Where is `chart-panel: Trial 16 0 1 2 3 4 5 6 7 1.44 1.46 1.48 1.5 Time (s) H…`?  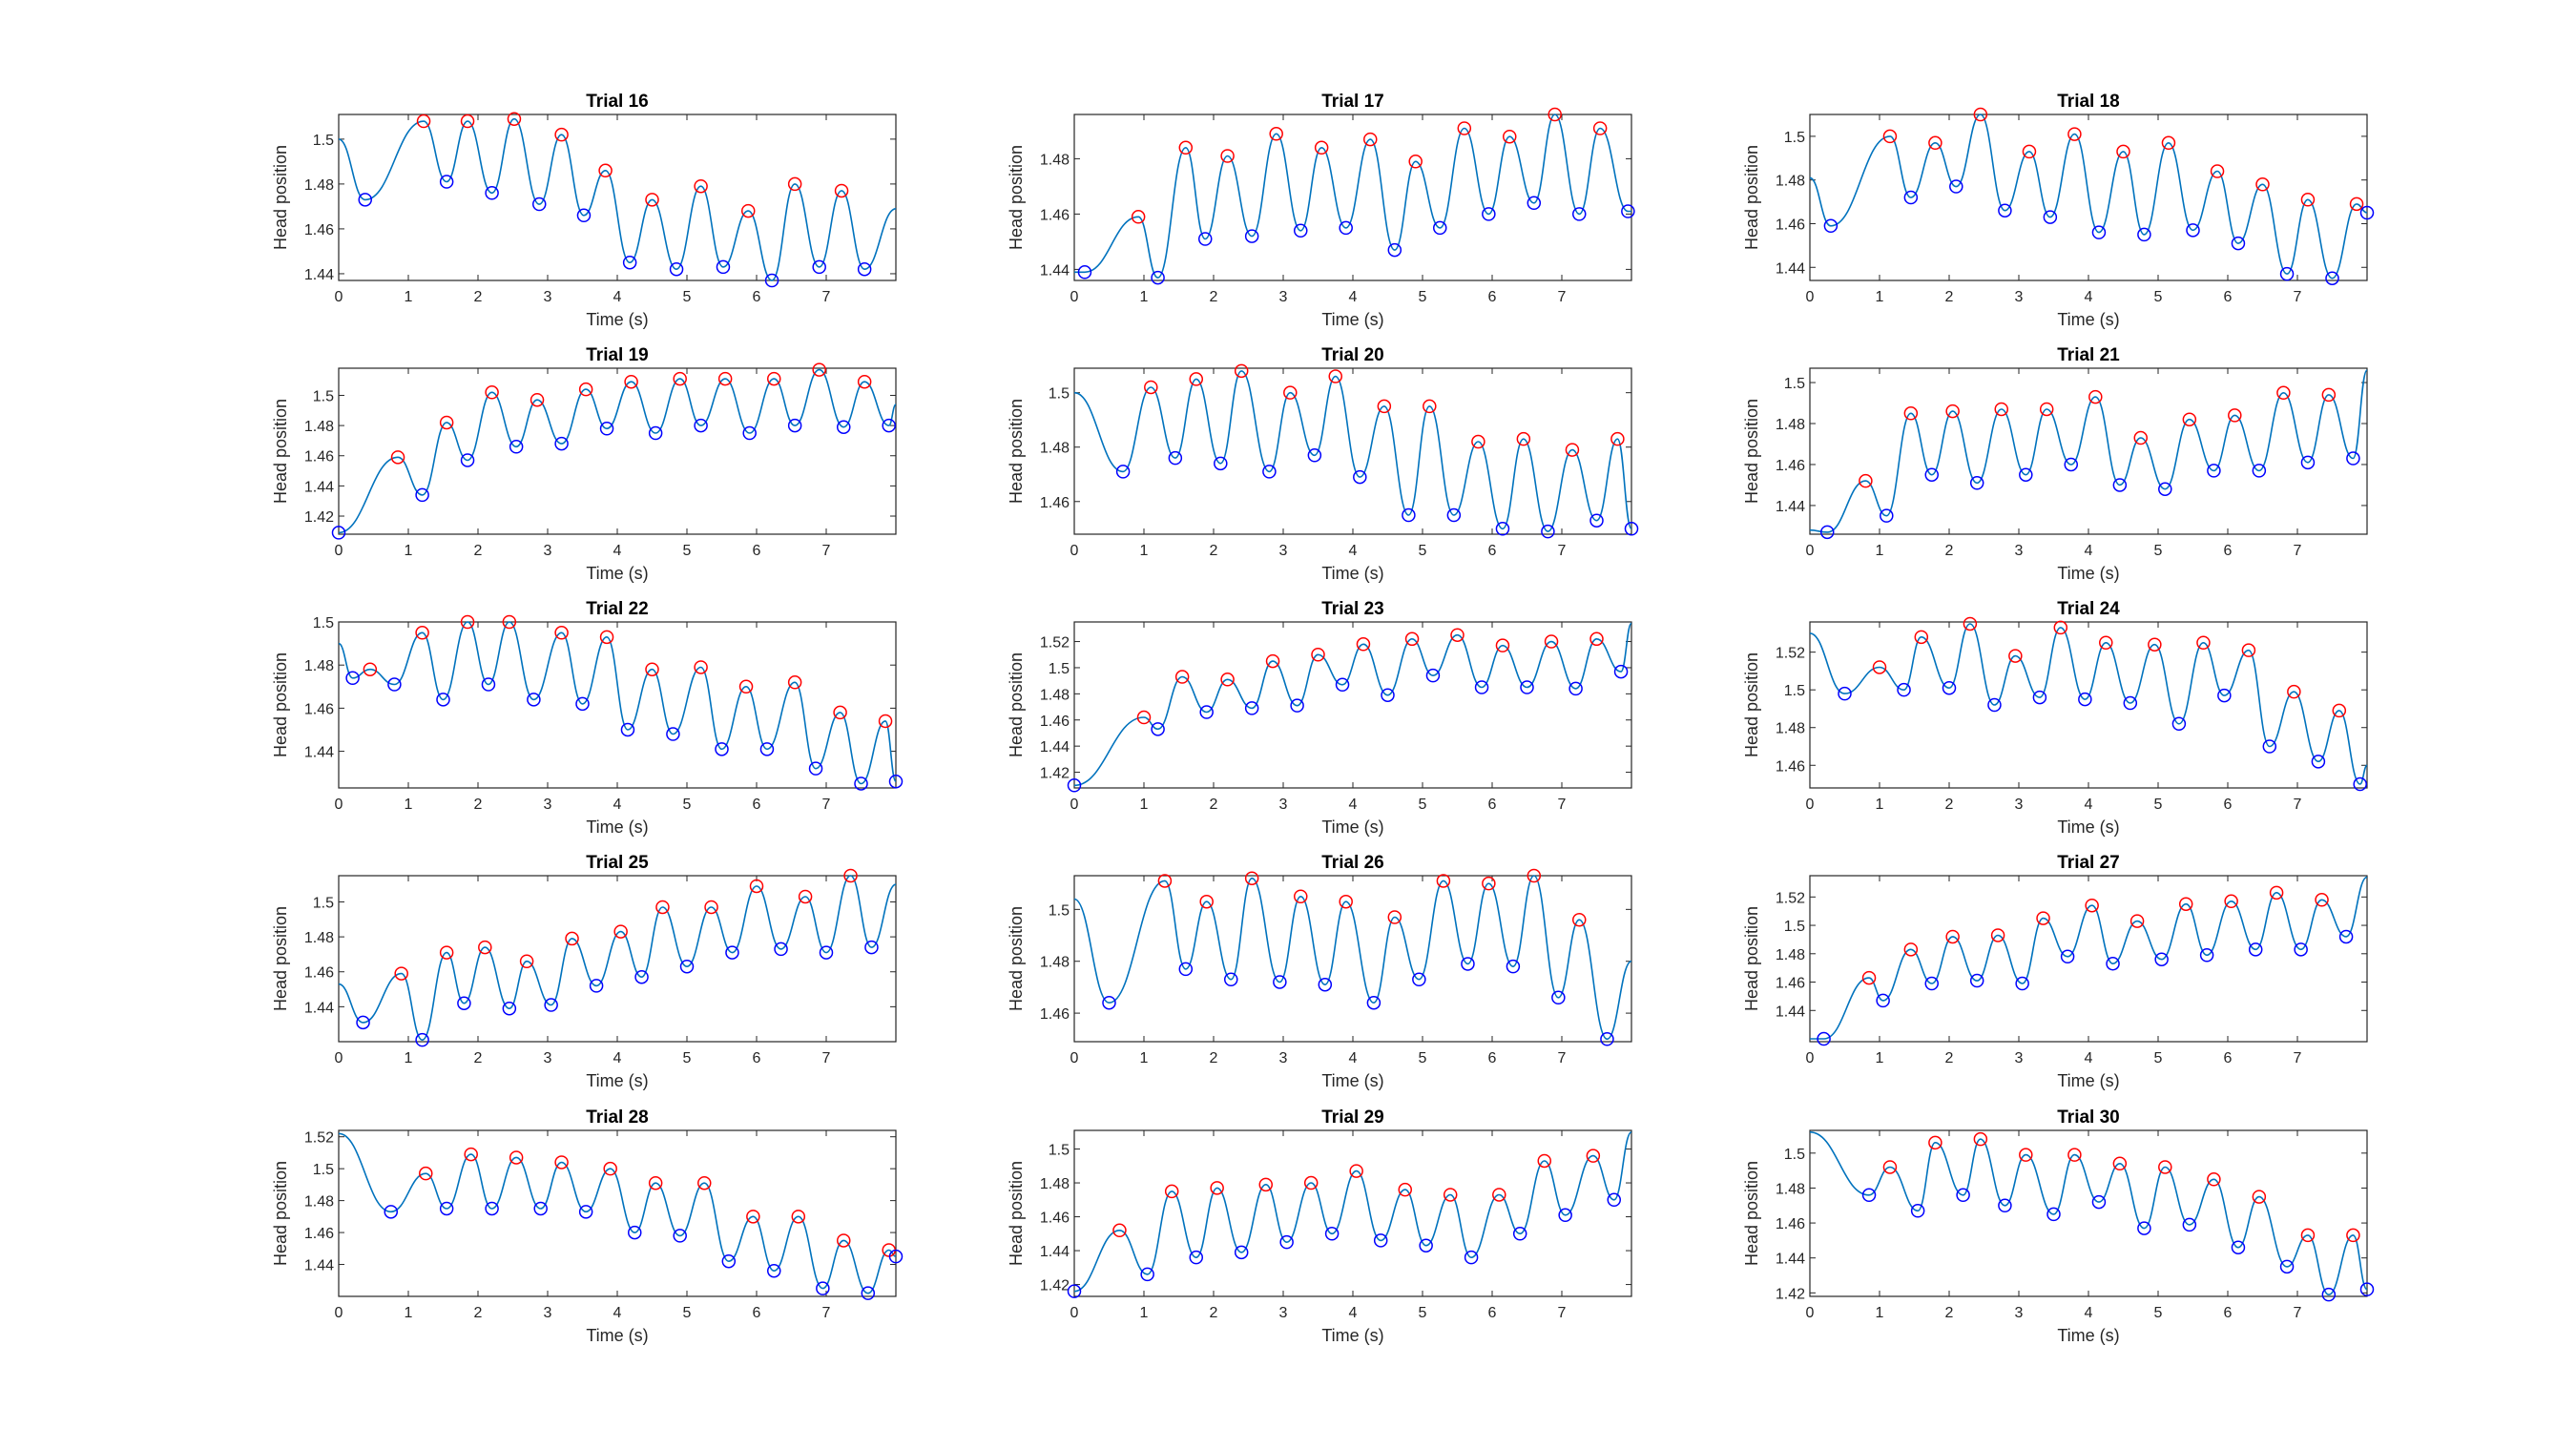
chart-panel: Trial 16 0 1 2 3 4 5 6 7 1.44 1.46 1.48 1.5 Time (s) H… is located at coordinates (584, 210).